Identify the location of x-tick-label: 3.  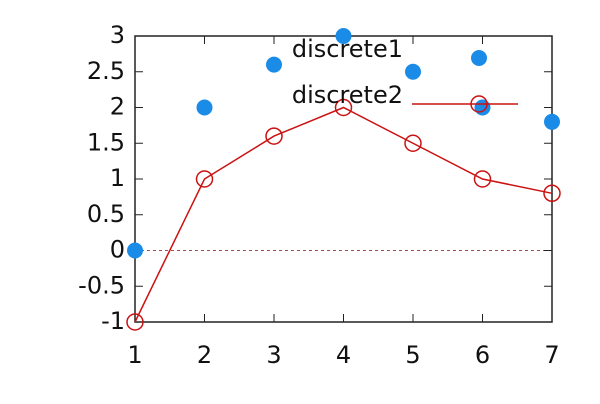
(273, 355).